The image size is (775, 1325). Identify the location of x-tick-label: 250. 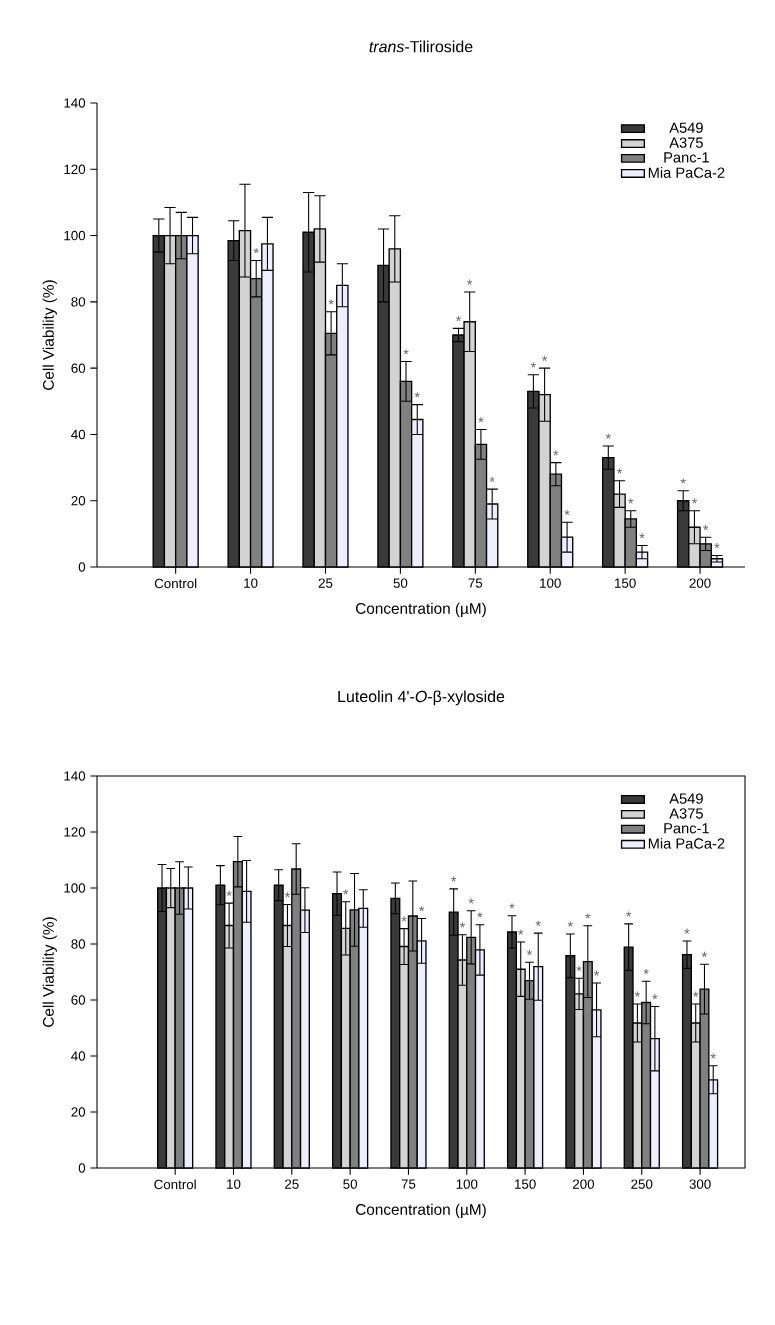
(642, 1184).